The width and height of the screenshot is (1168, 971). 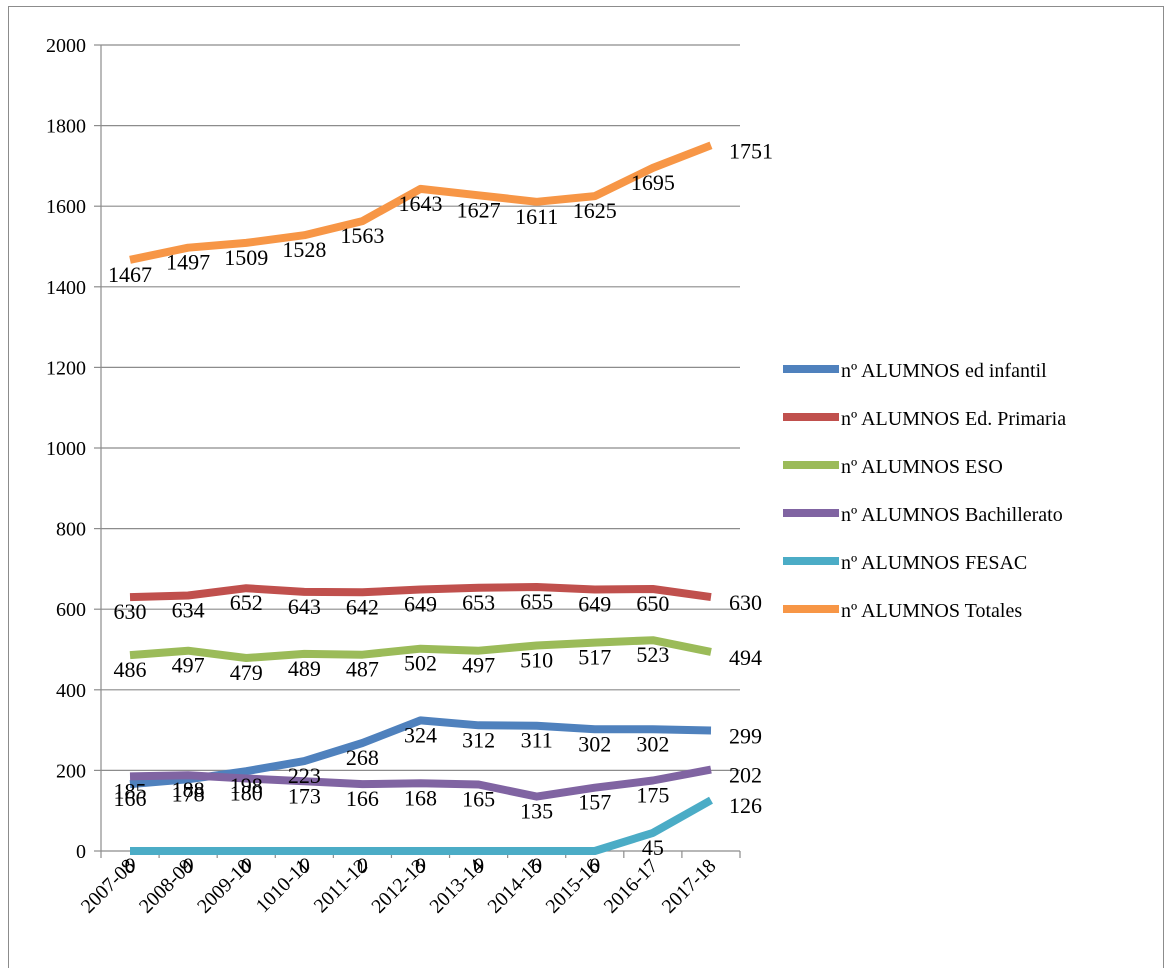 What do you see at coordinates (66, 127) in the screenshot?
I see `y-tick-label: 1800` at bounding box center [66, 127].